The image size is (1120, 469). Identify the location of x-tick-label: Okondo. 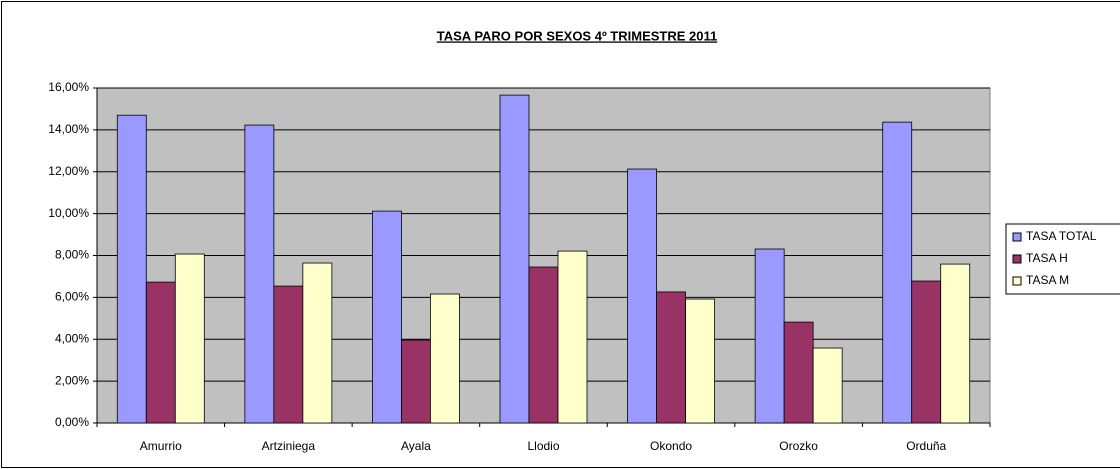
(671, 446).